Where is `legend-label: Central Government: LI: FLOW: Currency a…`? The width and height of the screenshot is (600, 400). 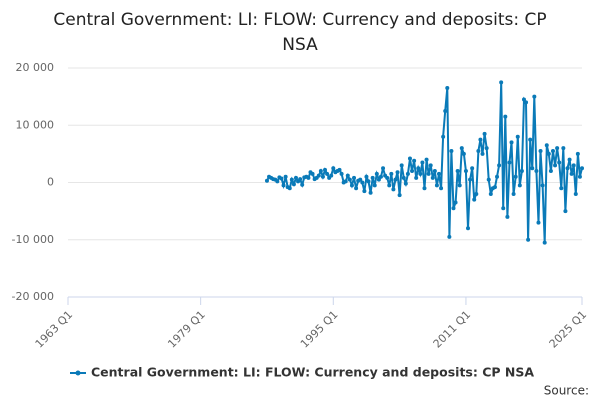 legend-label: Central Government: LI: FLOW: Currency a… is located at coordinates (312, 372).